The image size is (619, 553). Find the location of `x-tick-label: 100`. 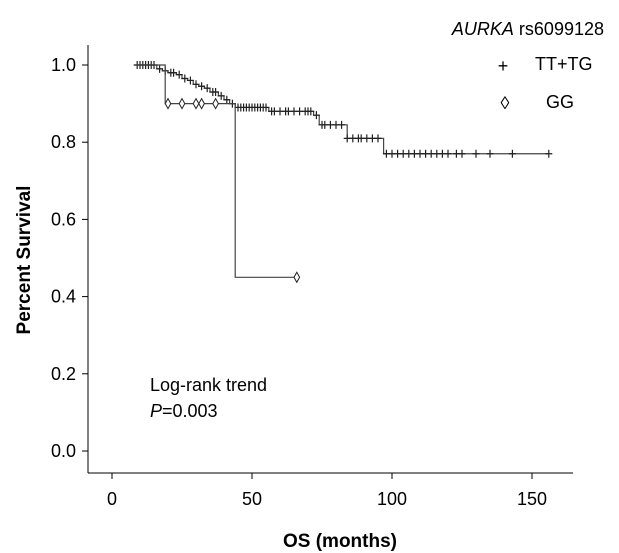

x-tick-label: 100 is located at coordinates (392, 499).